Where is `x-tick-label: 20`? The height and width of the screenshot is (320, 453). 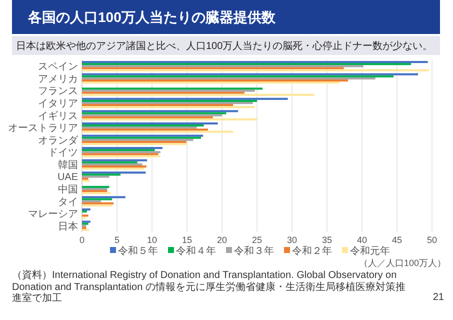
x-tick-label: 20 is located at coordinates (222, 240).